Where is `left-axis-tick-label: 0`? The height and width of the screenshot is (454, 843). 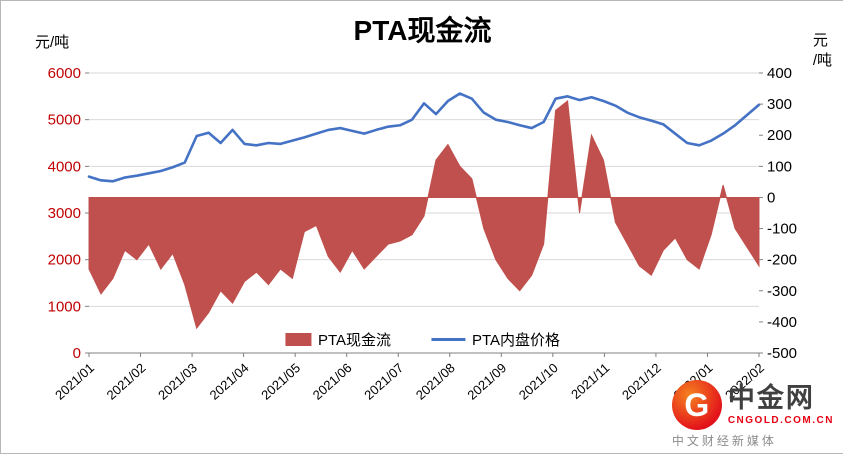
left-axis-tick-label: 0 is located at coordinates (77, 353).